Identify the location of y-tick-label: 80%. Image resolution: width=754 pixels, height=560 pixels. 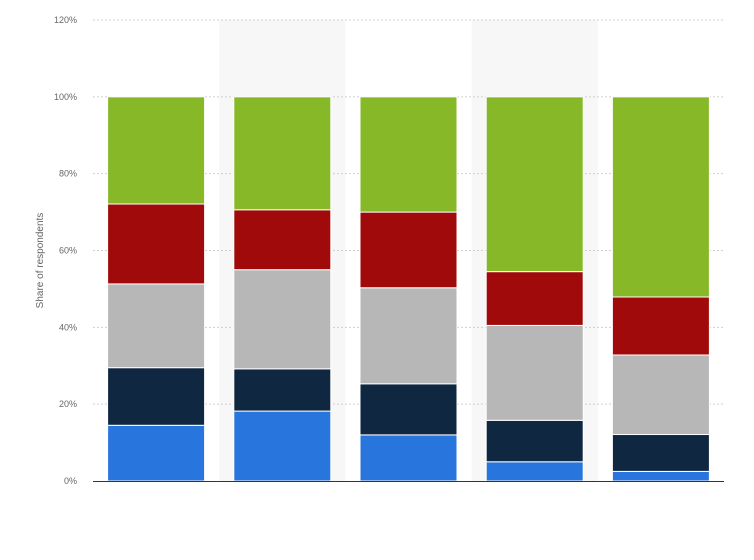
(68, 174).